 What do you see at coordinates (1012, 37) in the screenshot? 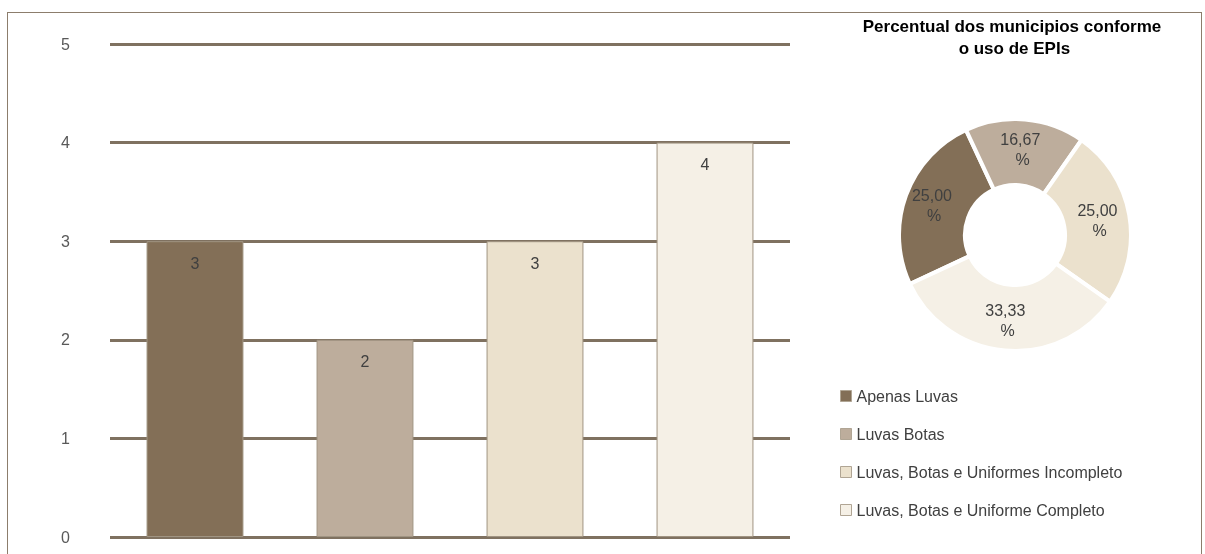
I see `chart-title: Percentual dos municipios conforme o uso de EPIs` at bounding box center [1012, 37].